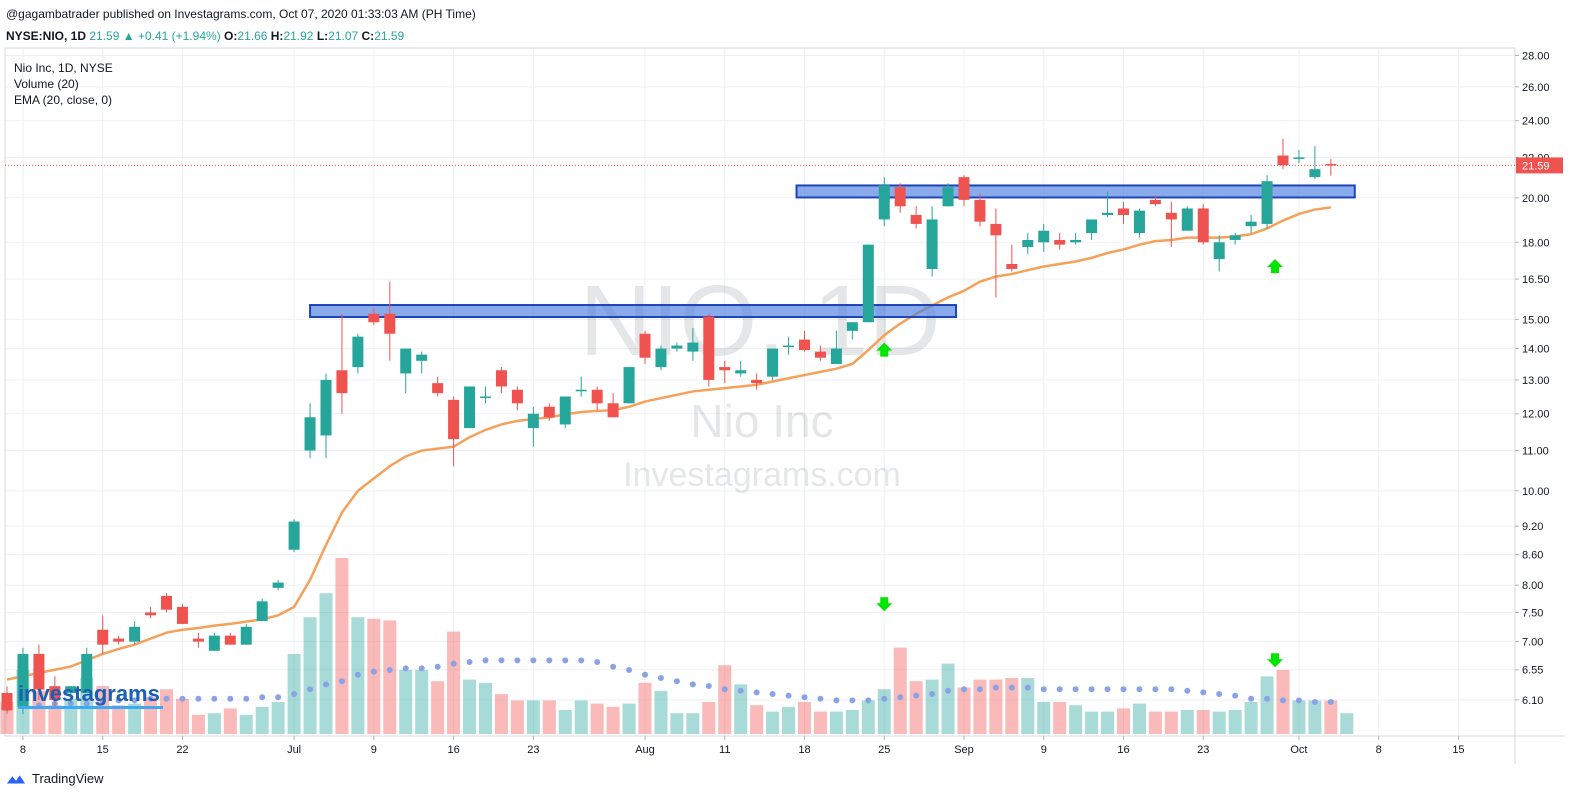 Image resolution: width=1575 pixels, height=802 pixels. What do you see at coordinates (55, 778) in the screenshot?
I see `tradingview-brand: TradingView` at bounding box center [55, 778].